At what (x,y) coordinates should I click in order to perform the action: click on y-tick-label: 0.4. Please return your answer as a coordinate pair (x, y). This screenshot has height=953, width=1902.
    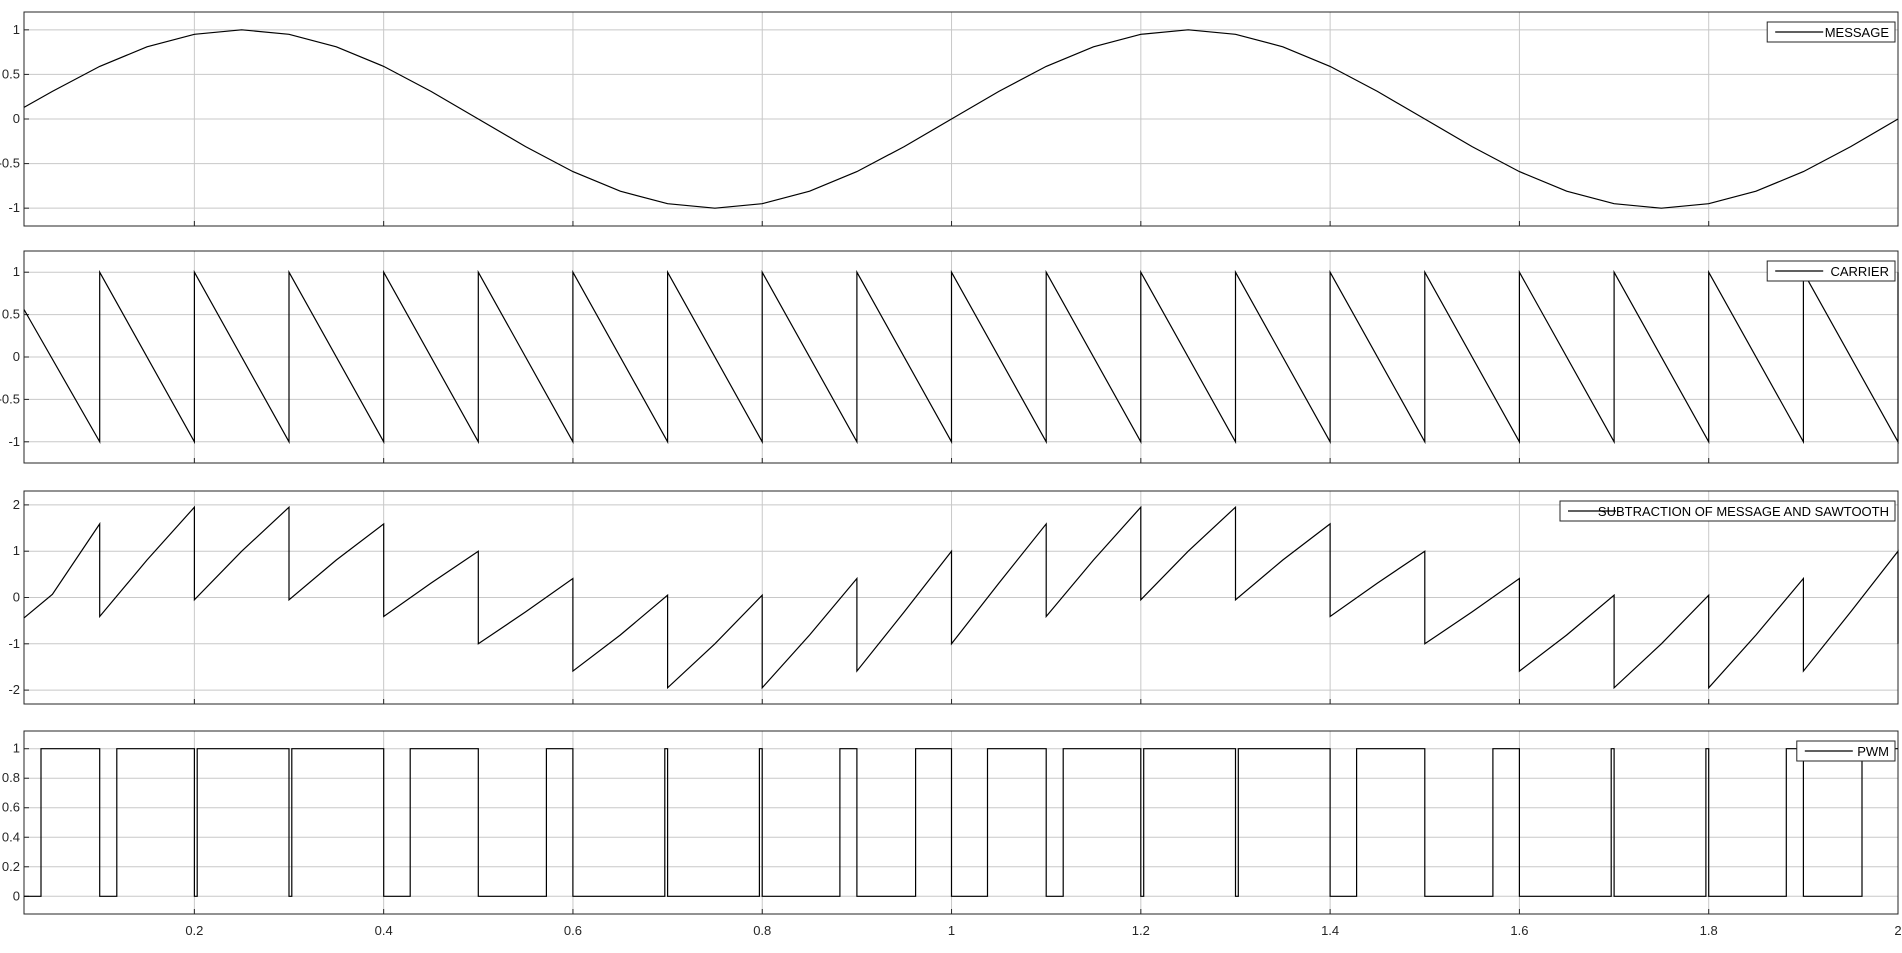
    Looking at the image, I should click on (11, 836).